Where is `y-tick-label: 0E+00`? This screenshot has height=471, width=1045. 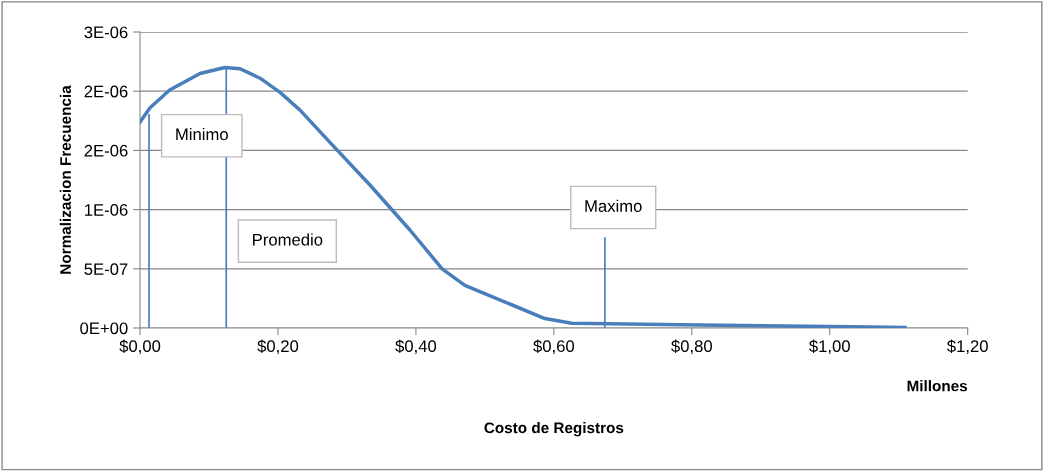
y-tick-label: 0E+00 is located at coordinates (104, 328).